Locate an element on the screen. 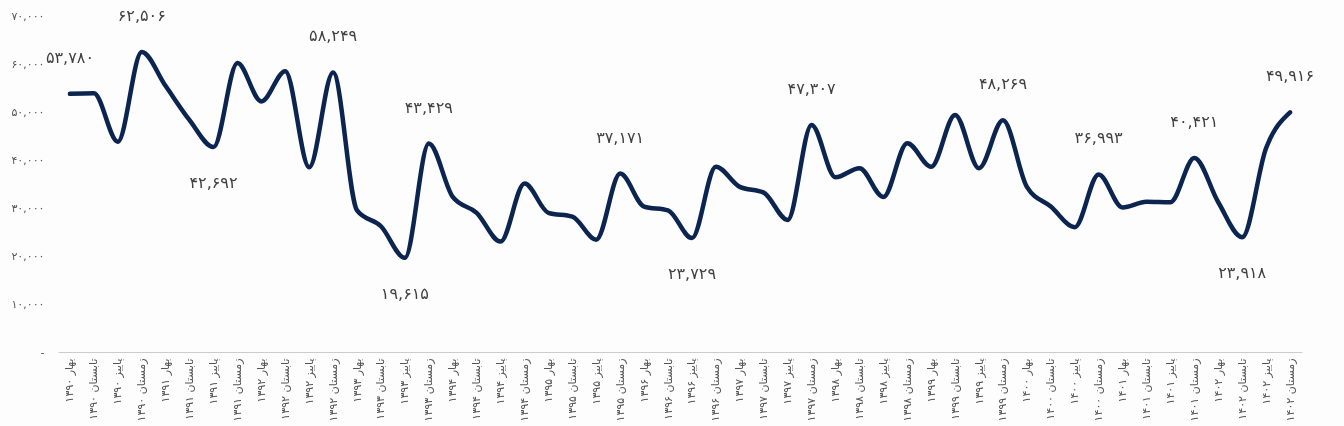  x-tick-label: پاییز ۱۳۹۰ is located at coordinates (118, 381).